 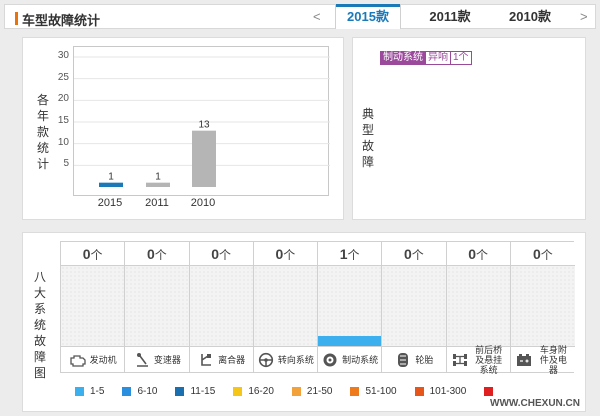 I want to click on y-tick-label: 20, so click(x=63, y=99).